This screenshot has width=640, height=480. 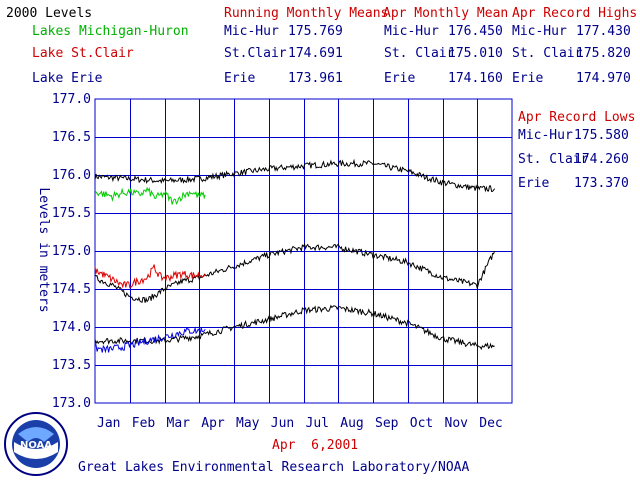 What do you see at coordinates (306, 13) in the screenshot?
I see `running-means-title: Running Monthly Means` at bounding box center [306, 13].